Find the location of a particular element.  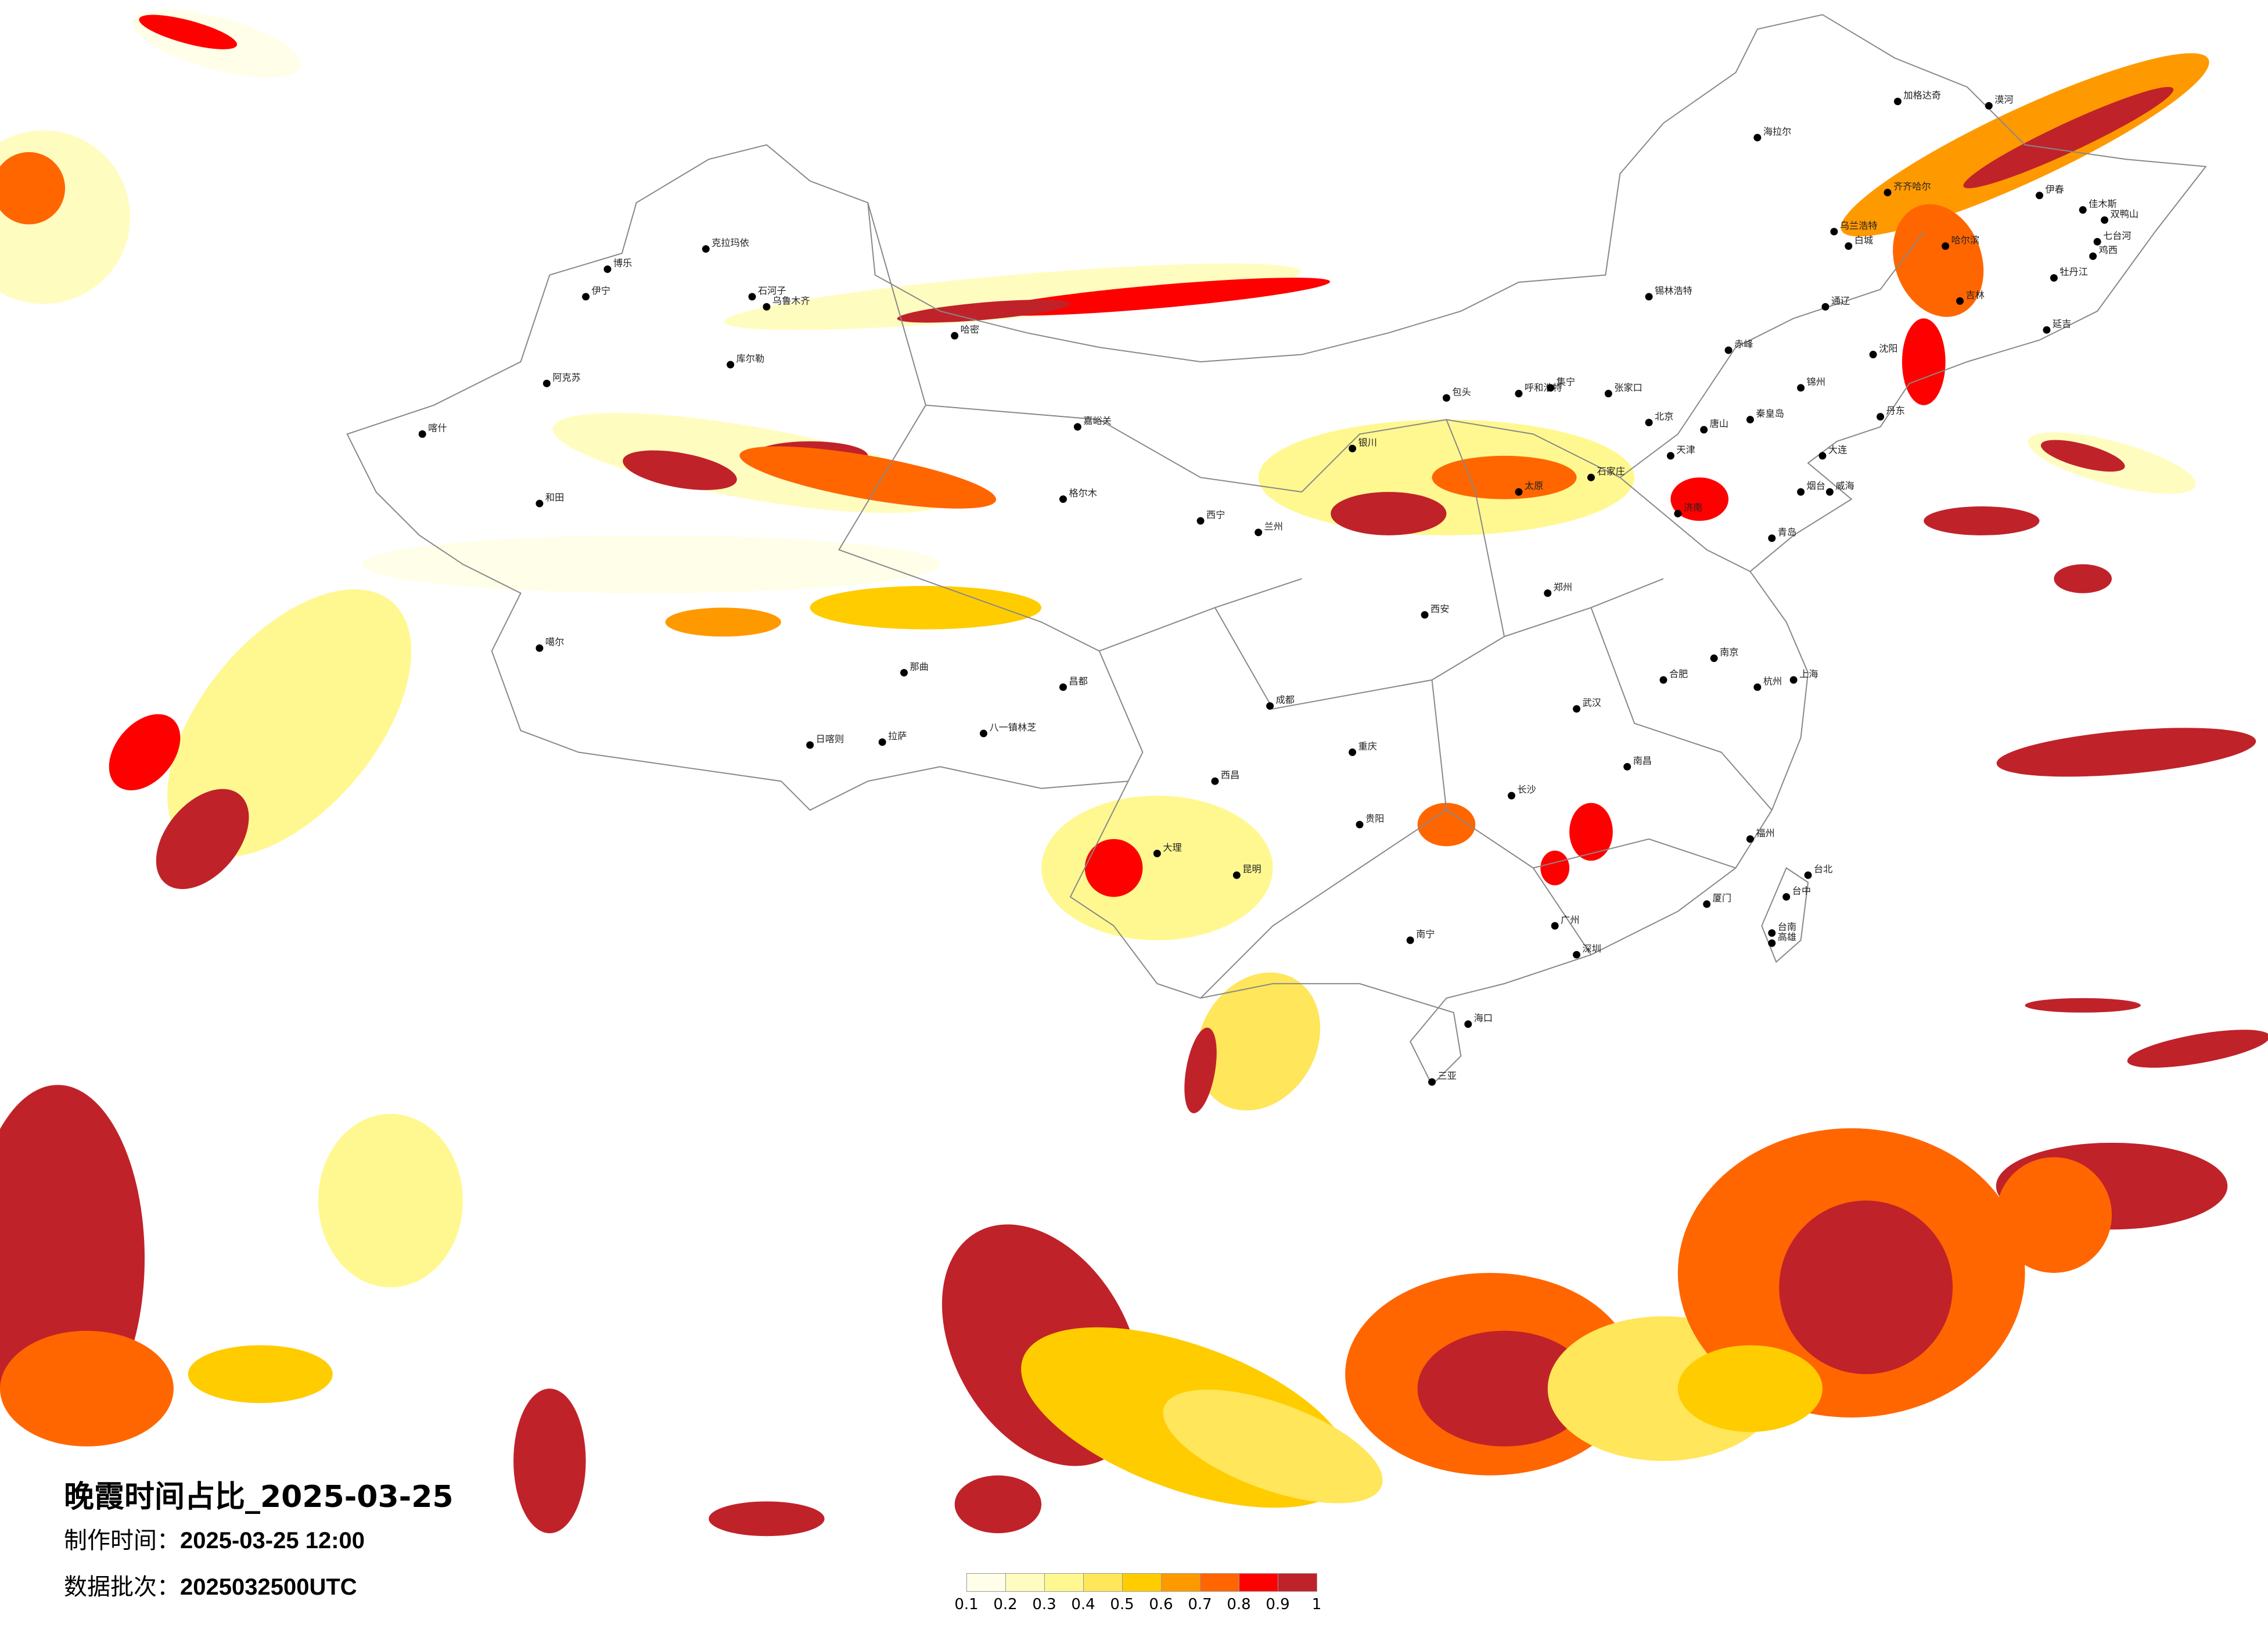

city-label: 格尔木 is located at coordinates (1083, 494).